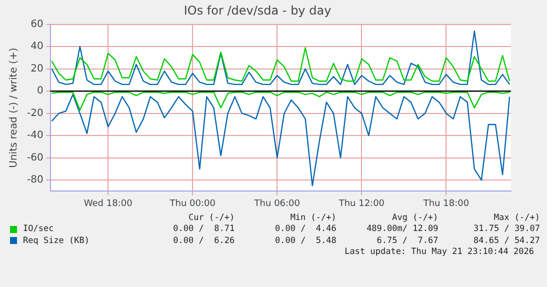 This screenshot has height=287, width=547. I want to click on text: Min (-/+), so click(312, 217).